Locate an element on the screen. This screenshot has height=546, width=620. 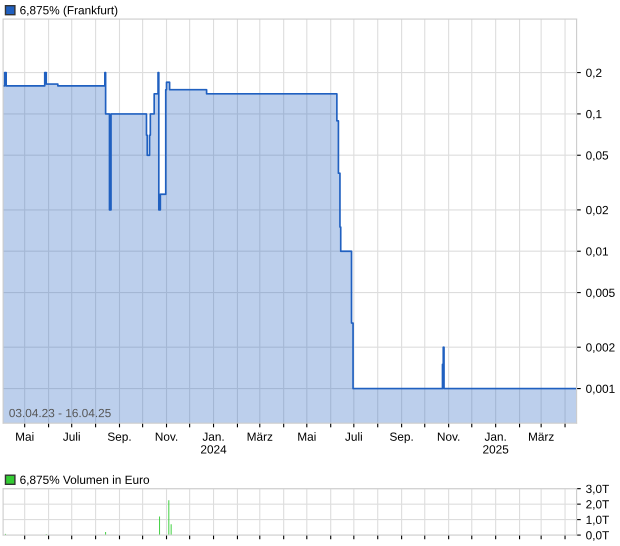
annotation: 03.04.23 - 16.04.25 is located at coordinates (60, 413).